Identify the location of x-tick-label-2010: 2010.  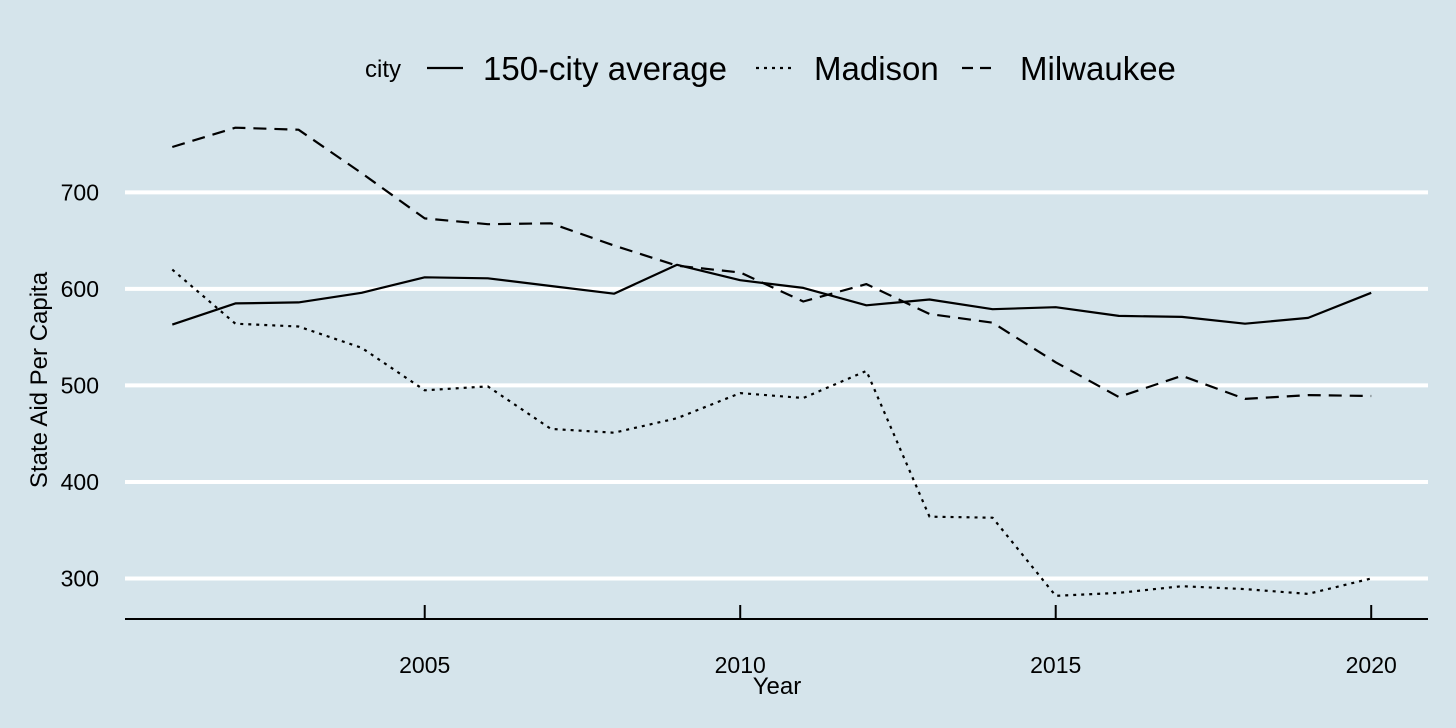
(740, 665).